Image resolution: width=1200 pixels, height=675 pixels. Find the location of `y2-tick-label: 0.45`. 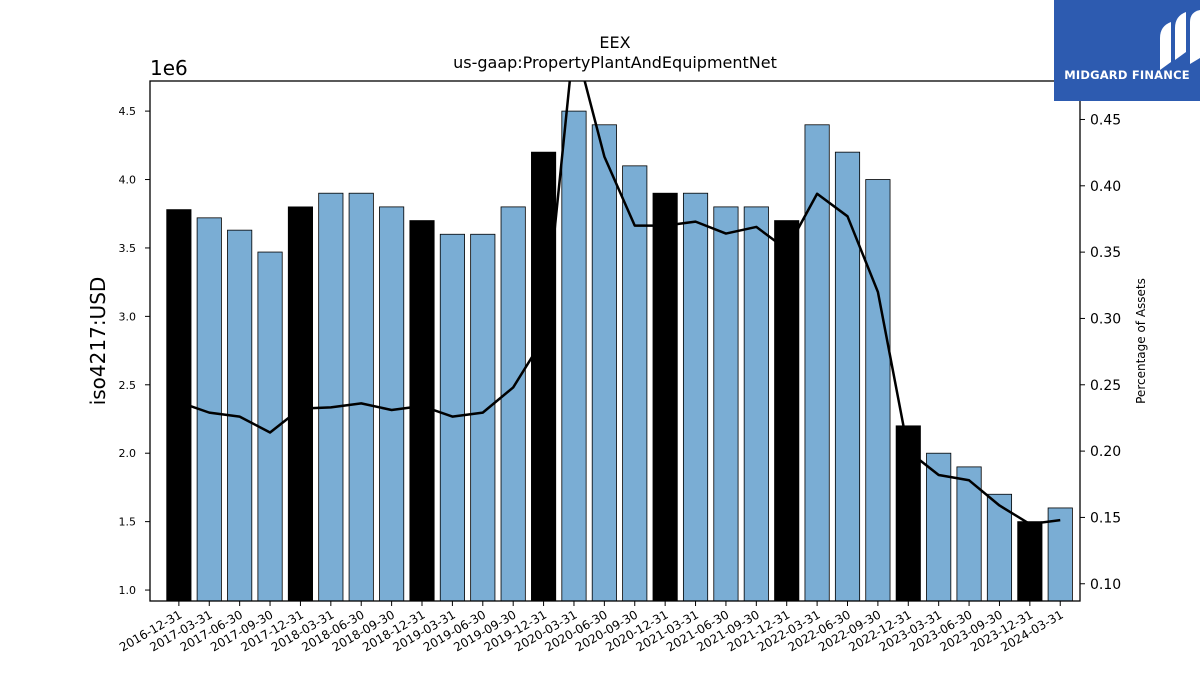

y2-tick-label: 0.45 is located at coordinates (1105, 120).